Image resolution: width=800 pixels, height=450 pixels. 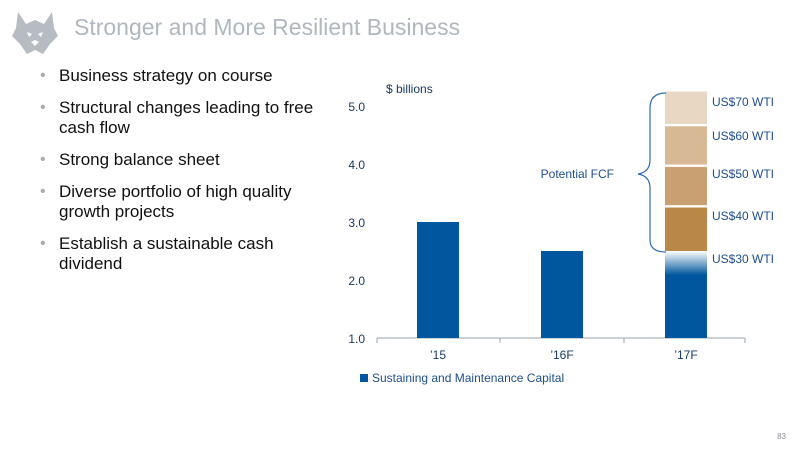 I want to click on husky-logo-icon, so click(x=35, y=33).